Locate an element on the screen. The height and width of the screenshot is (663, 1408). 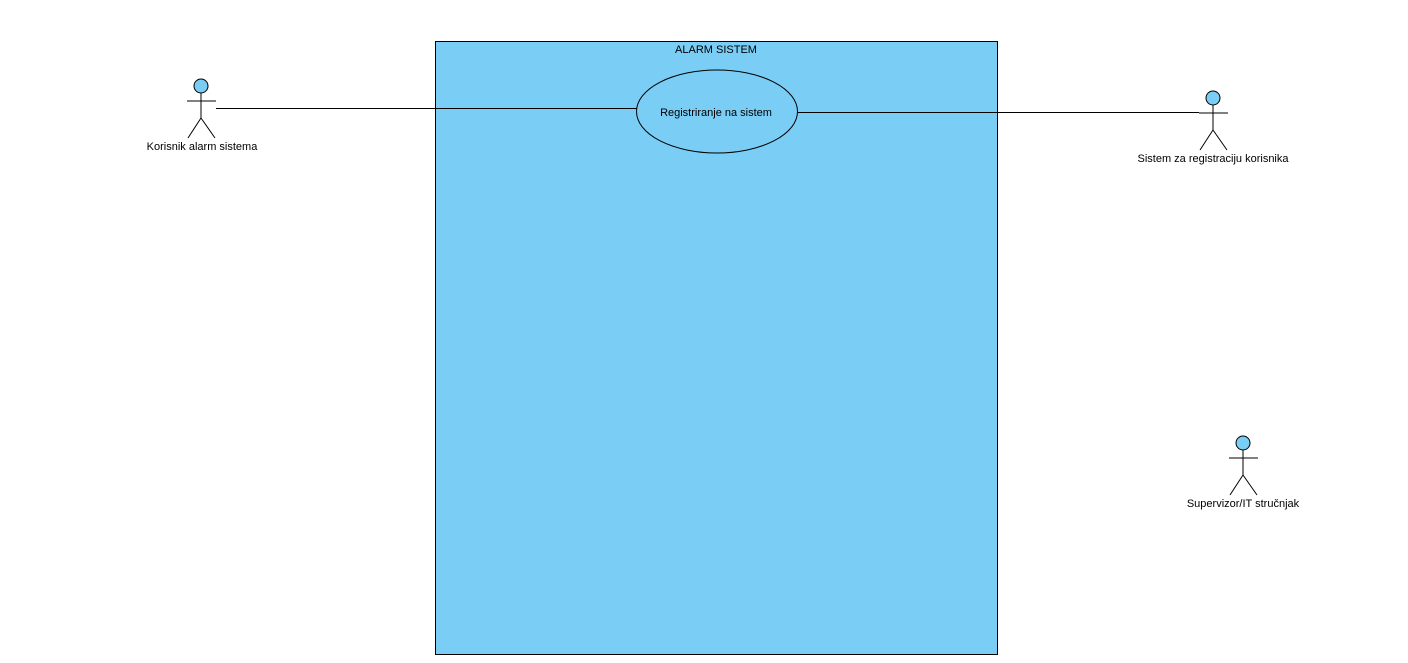
actor-sistem-za-registraciju-korisnika: Sistem za registraciju korisnika is located at coordinates (1214, 127).